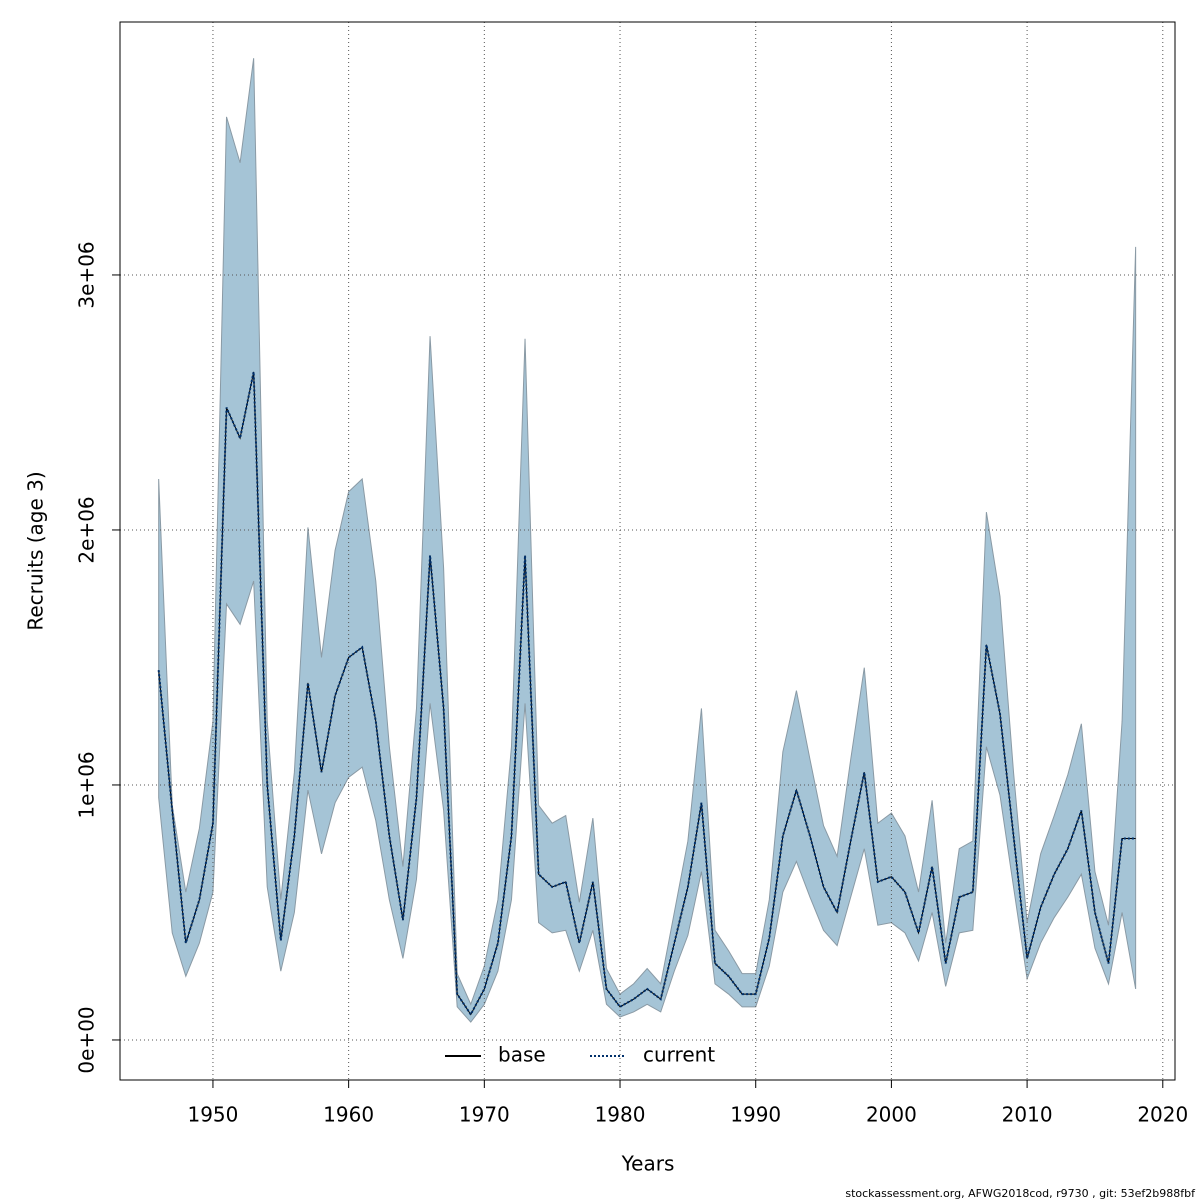  I want to click on x-tick-label: 1970, so click(484, 1115).